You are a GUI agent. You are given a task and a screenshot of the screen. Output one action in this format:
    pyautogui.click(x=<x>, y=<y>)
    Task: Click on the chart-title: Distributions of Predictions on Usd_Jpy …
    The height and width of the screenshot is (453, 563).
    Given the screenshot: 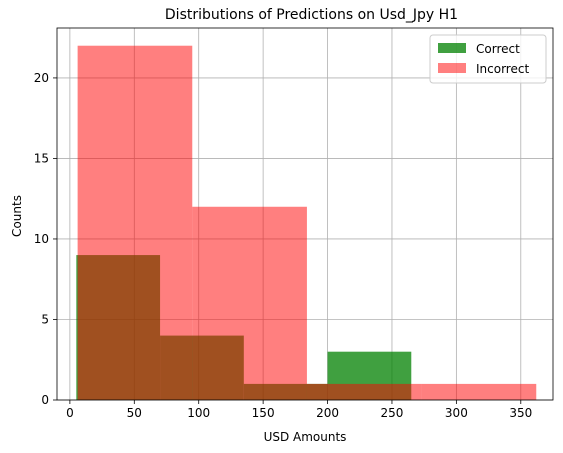 What is the action you would take?
    pyautogui.click(x=311, y=15)
    